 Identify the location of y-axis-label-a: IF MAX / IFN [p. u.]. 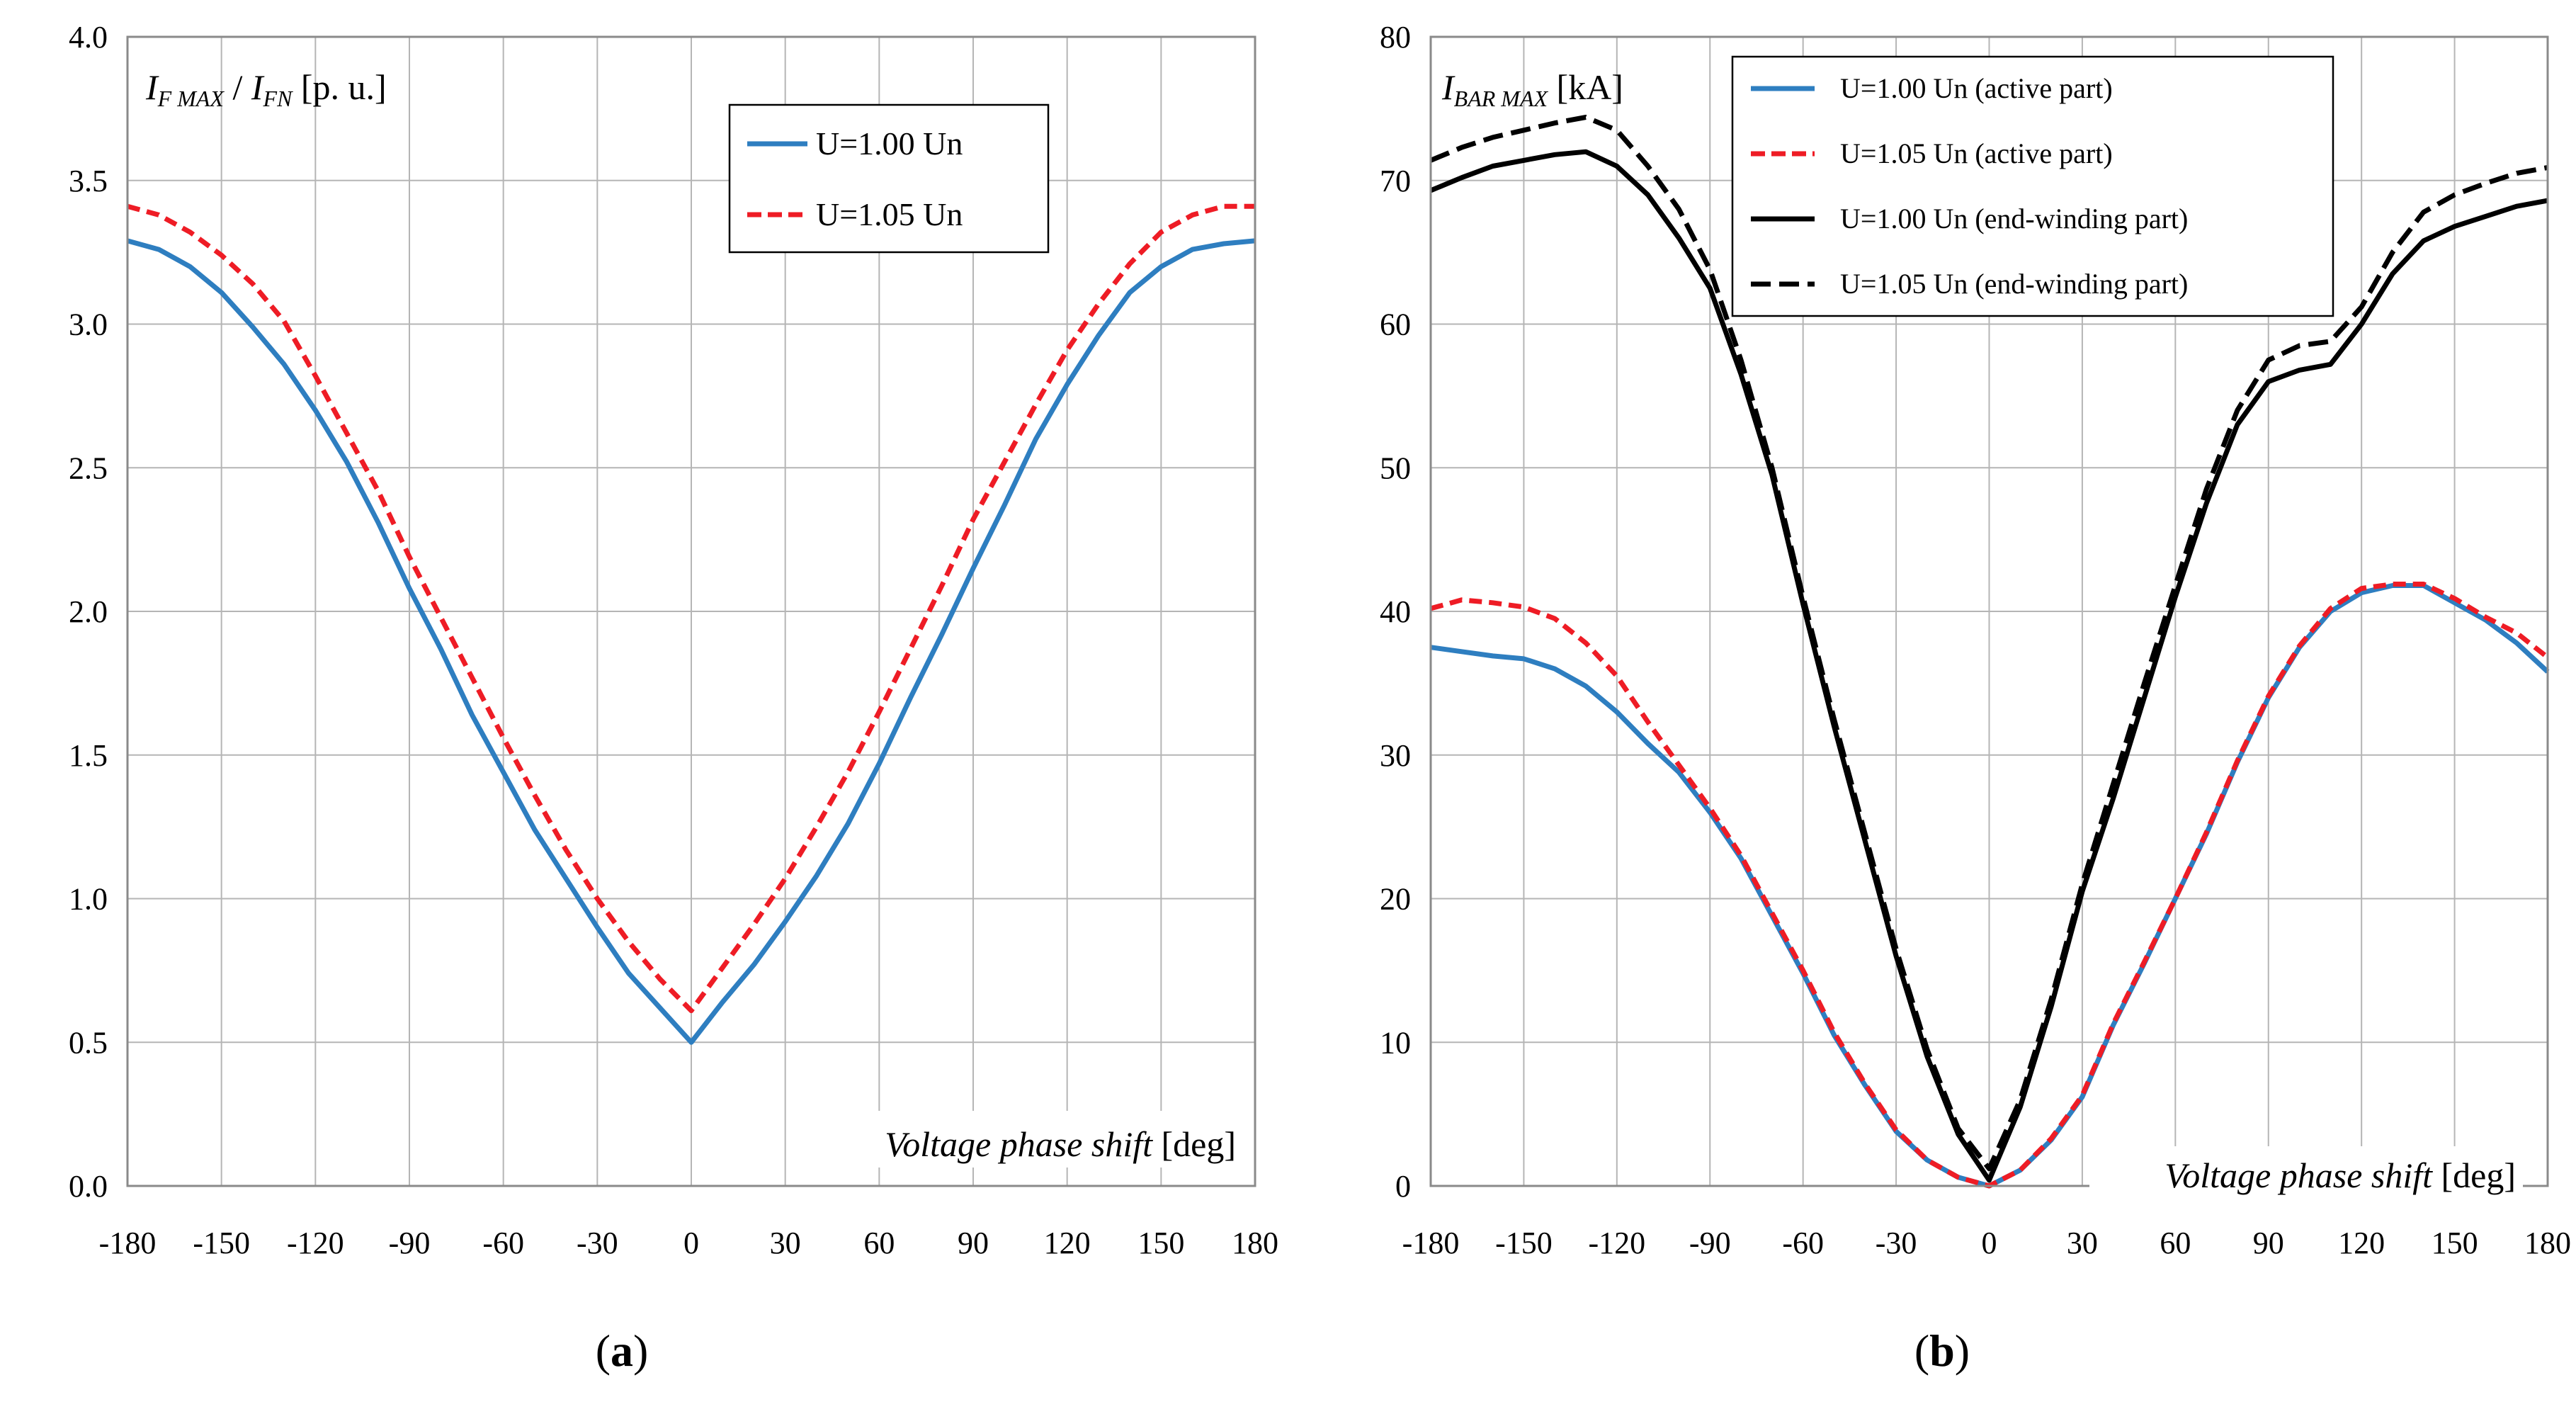
(266, 89).